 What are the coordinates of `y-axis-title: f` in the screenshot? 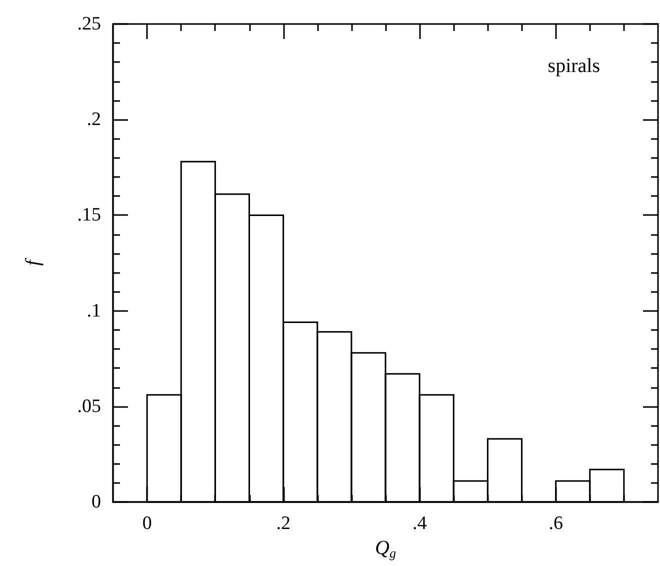 It's located at (33, 262).